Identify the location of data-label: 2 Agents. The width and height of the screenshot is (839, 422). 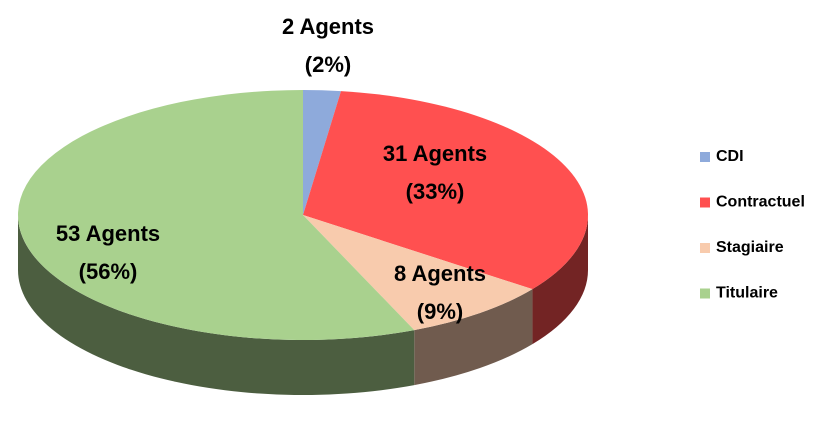
(328, 26).